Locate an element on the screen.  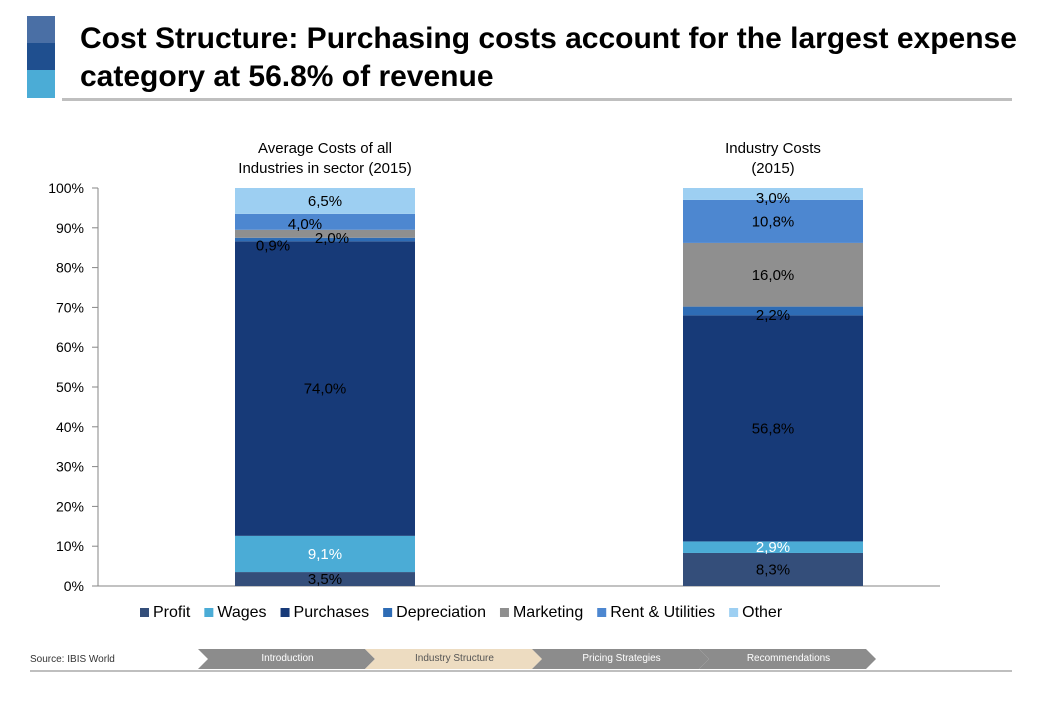
nav-label-industry-structure: Industry Structure is located at coordinates (454, 658).